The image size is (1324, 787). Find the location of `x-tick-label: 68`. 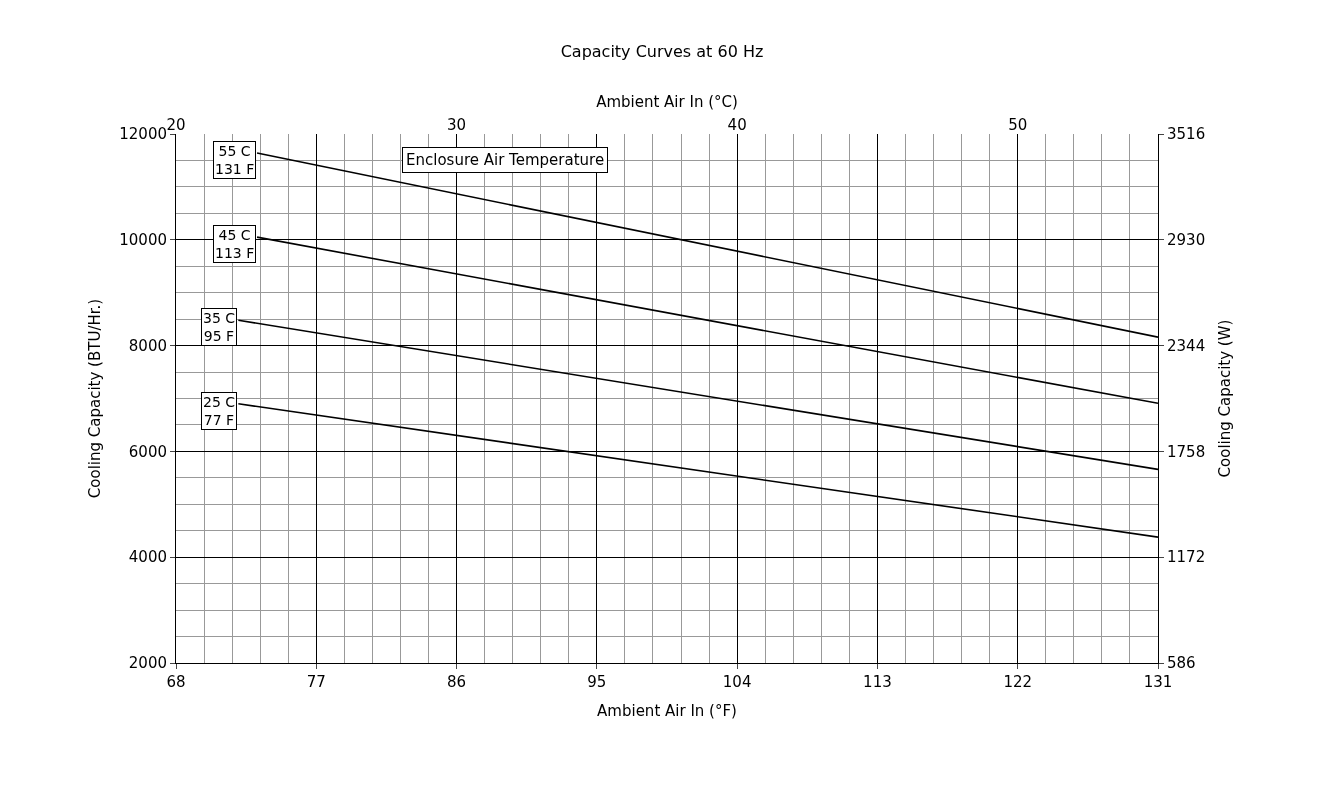

x-tick-label: 68 is located at coordinates (176, 682).